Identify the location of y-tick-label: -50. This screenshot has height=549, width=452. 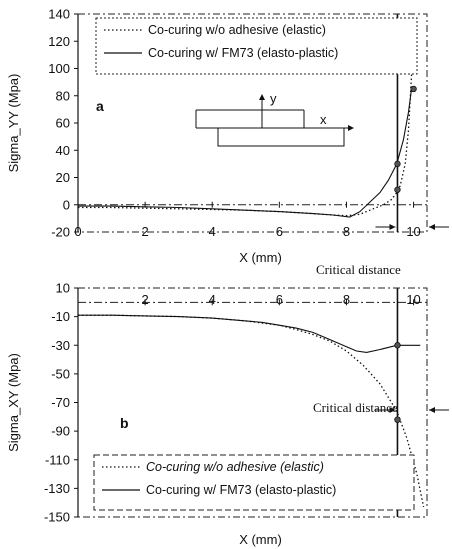
(60, 373).